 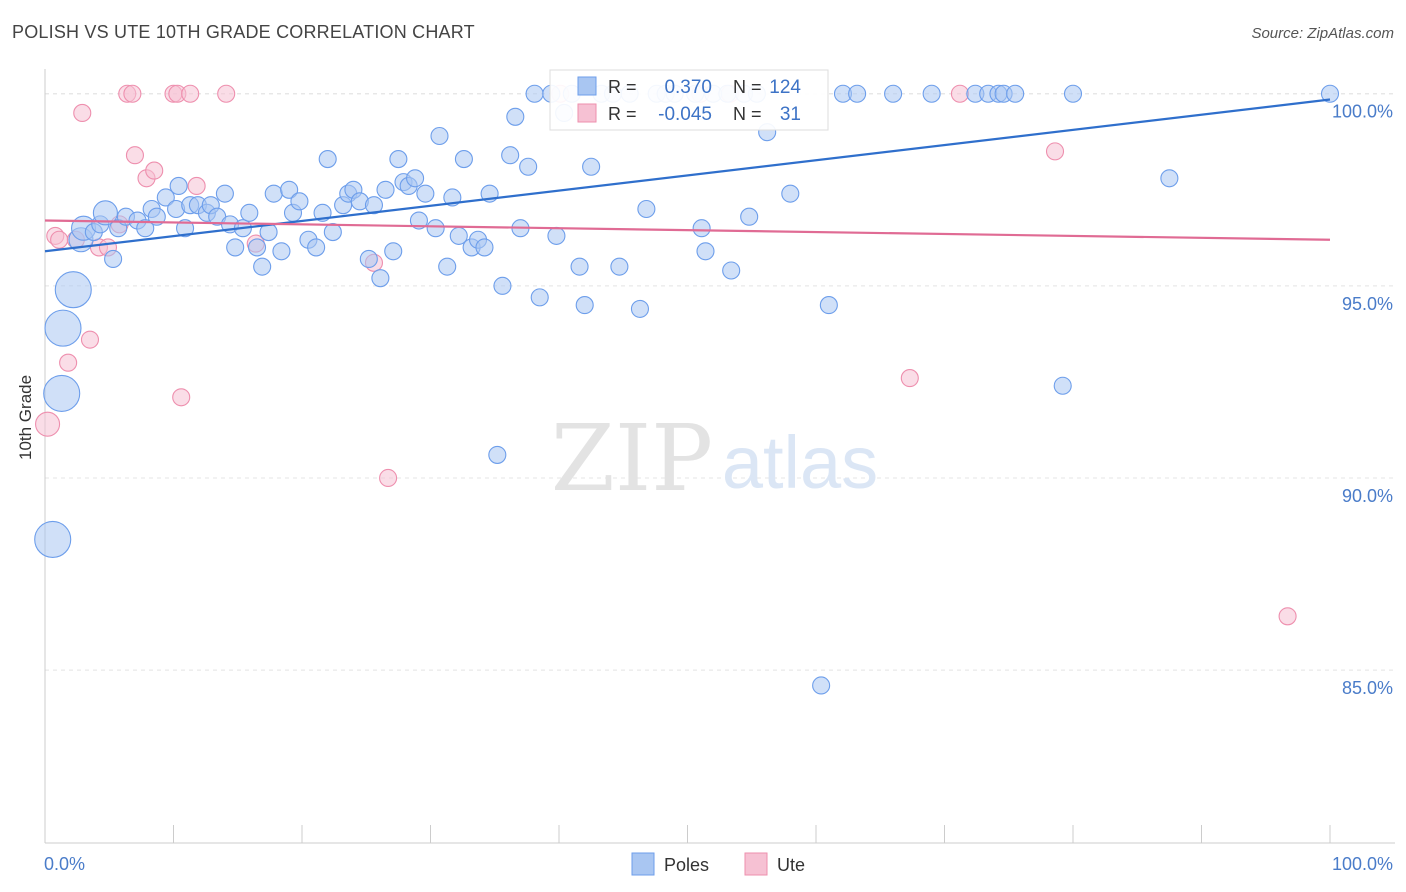 I want to click on ute-n-label: N =, so click(x=747, y=114).